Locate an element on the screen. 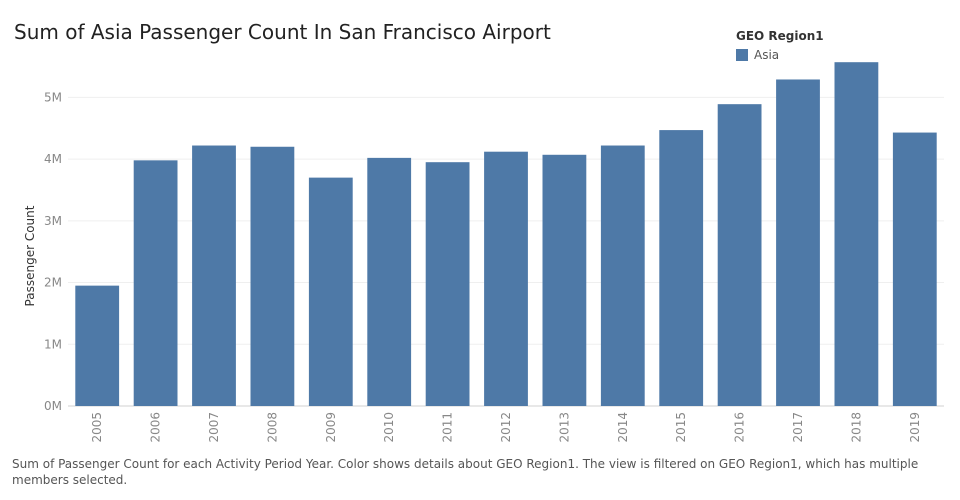 The width and height of the screenshot is (960, 500). x-tick-label: 2007 is located at coordinates (214, 427).